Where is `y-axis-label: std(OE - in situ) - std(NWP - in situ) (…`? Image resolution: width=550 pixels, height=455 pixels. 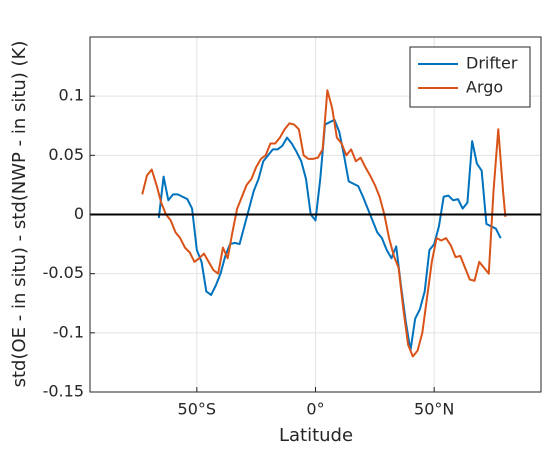 y-axis-label: std(OE - in situ) - std(NWP - in situ) (… is located at coordinates (19, 214).